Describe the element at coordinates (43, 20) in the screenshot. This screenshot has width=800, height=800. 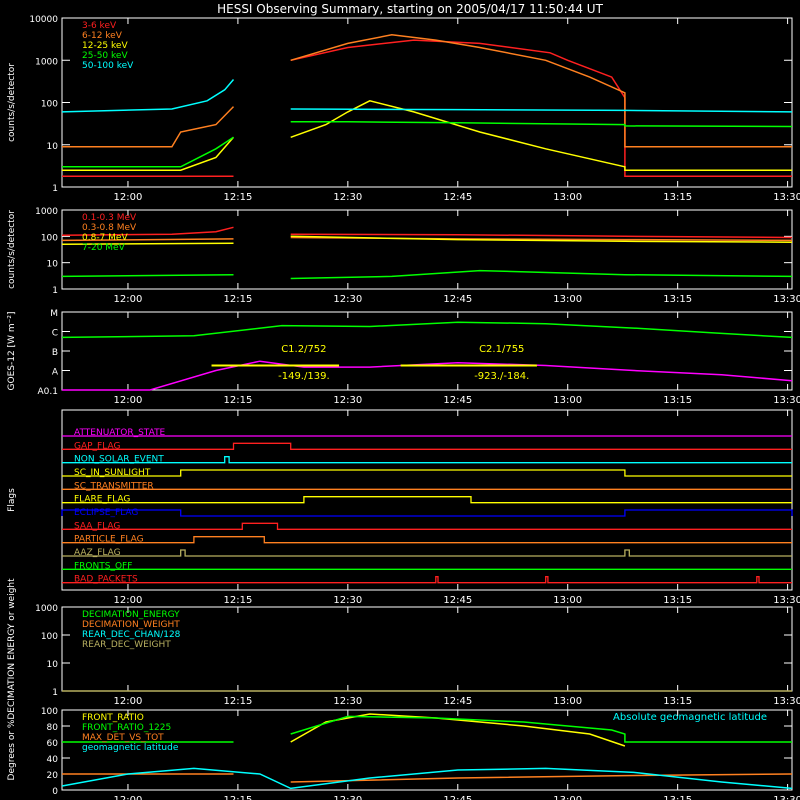
I see `y-tick-label: 10000` at that location.